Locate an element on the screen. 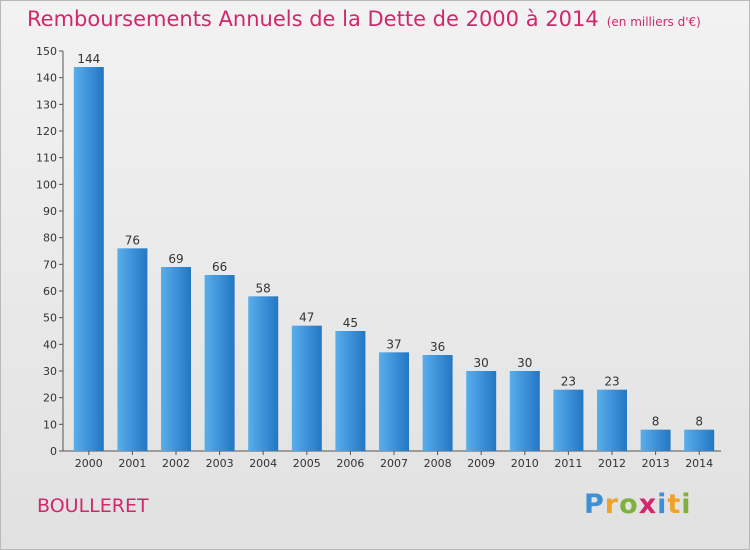  y-tick-label: 30 is located at coordinates (50, 371).